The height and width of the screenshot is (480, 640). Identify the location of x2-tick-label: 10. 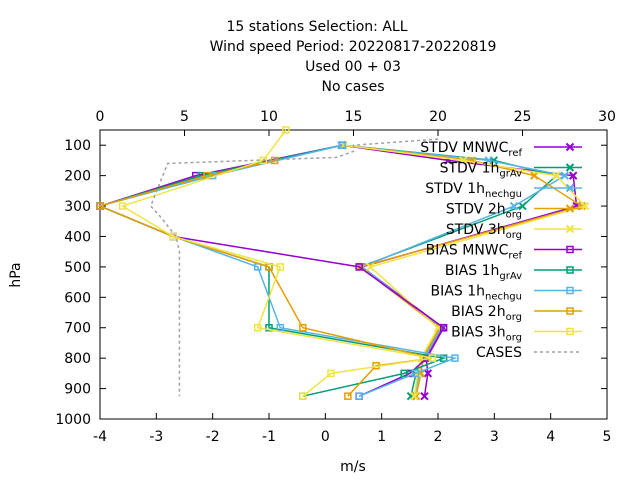
(269, 117).